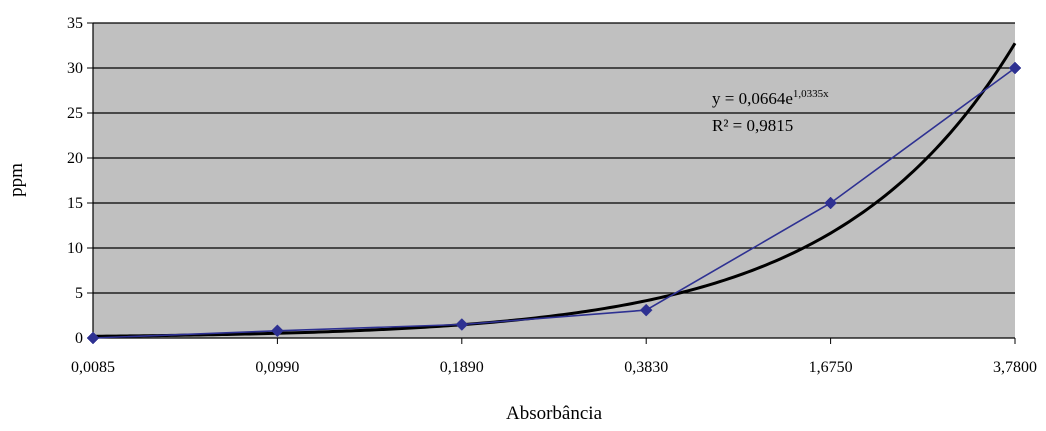 The height and width of the screenshot is (431, 1046). What do you see at coordinates (75, 113) in the screenshot?
I see `y-tick-label: 25` at bounding box center [75, 113].